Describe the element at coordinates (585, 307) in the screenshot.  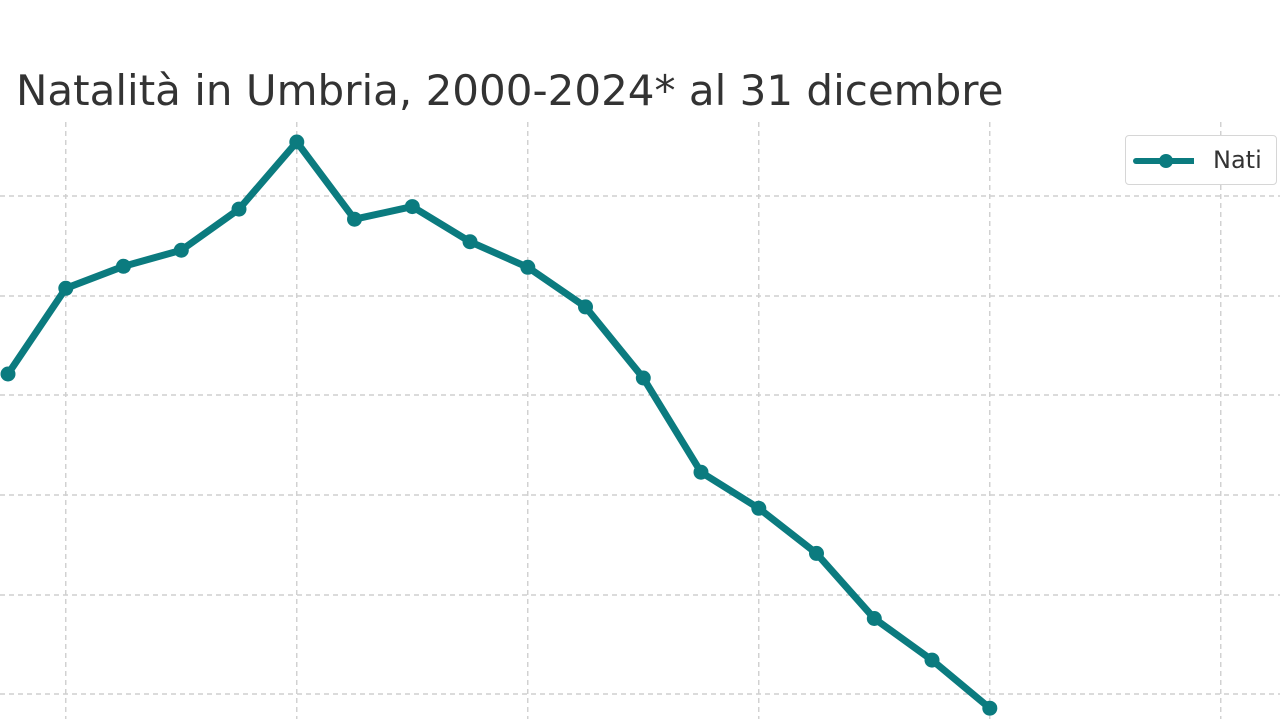
I see `data-point-2010` at that location.